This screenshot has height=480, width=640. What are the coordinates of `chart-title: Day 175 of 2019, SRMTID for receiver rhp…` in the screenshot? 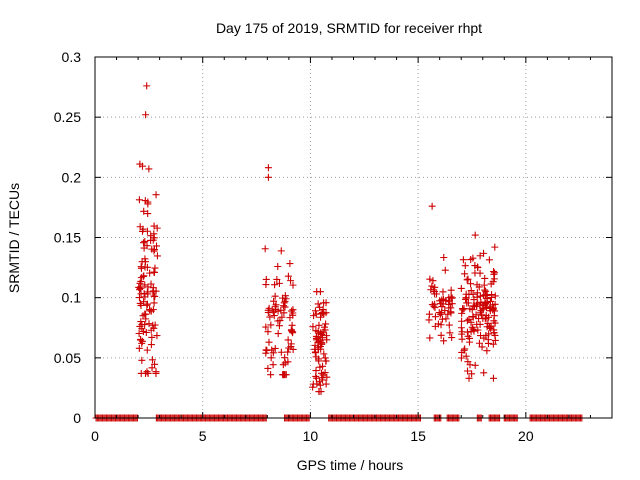 It's located at (349, 28).